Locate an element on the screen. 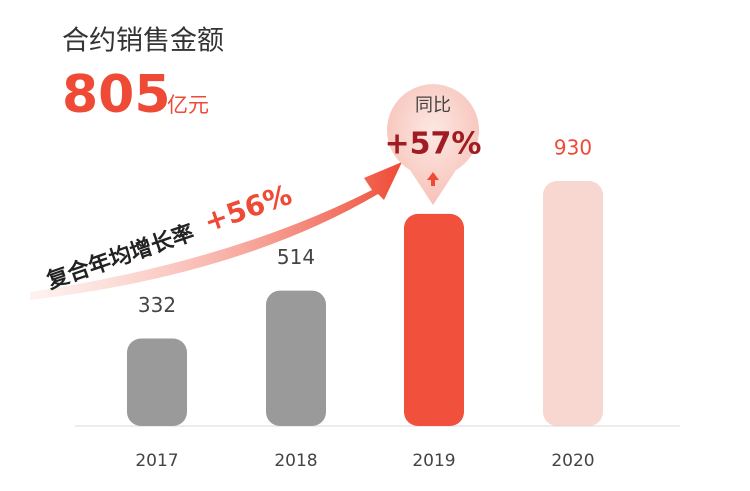 The height and width of the screenshot is (491, 750). yoy-label: 同比 is located at coordinates (433, 105).